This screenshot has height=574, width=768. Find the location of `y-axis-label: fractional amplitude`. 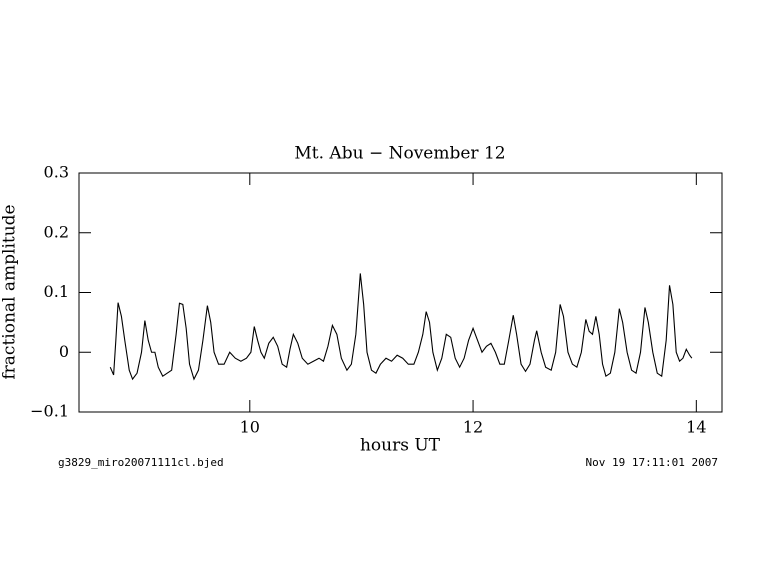

y-axis-label: fractional amplitude is located at coordinates (10, 291).